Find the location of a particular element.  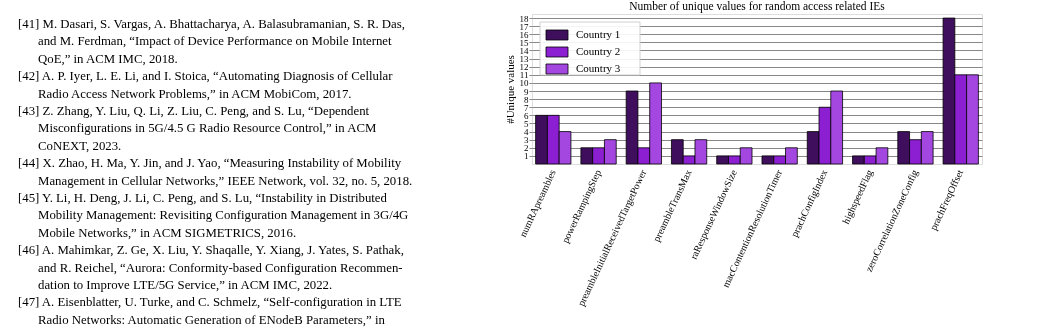

legend-label: Country 2 is located at coordinates (598, 51).